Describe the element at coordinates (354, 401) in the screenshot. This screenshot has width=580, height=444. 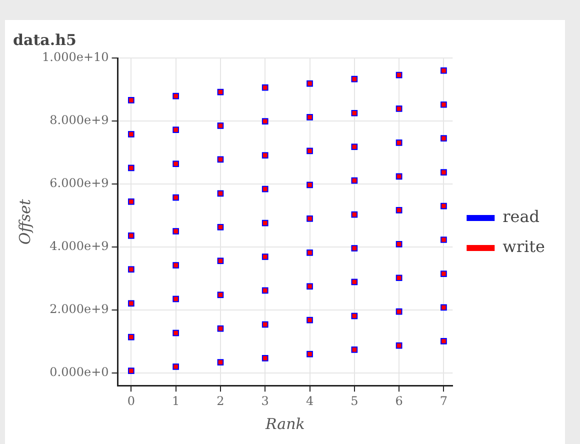
I see `x-tick-label: 5` at that location.